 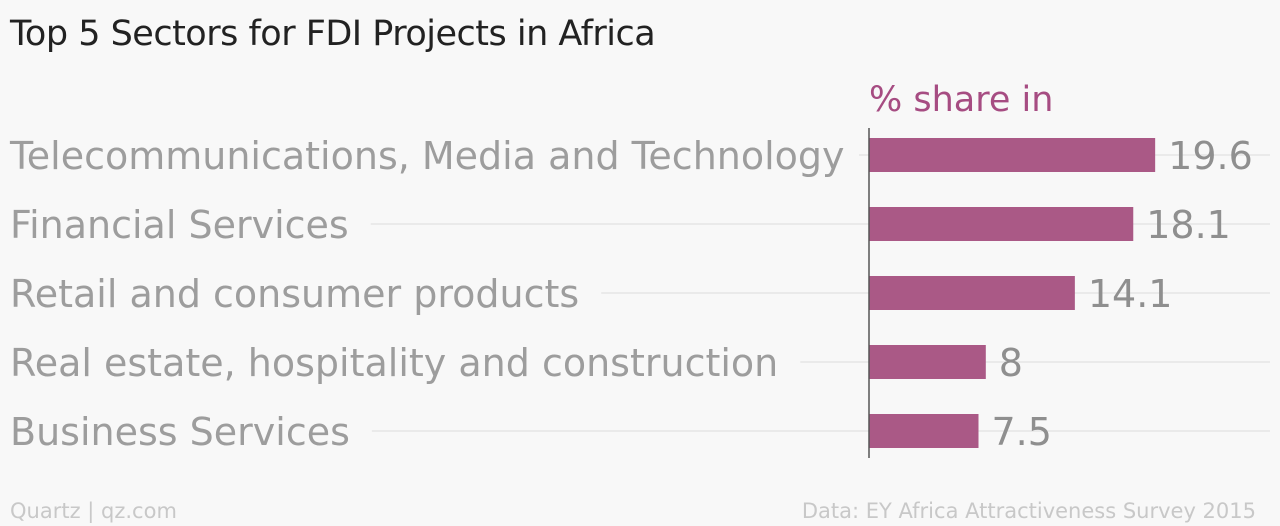 What do you see at coordinates (427, 156) in the screenshot?
I see `category-label: Telecommunications, Media and Technology` at bounding box center [427, 156].